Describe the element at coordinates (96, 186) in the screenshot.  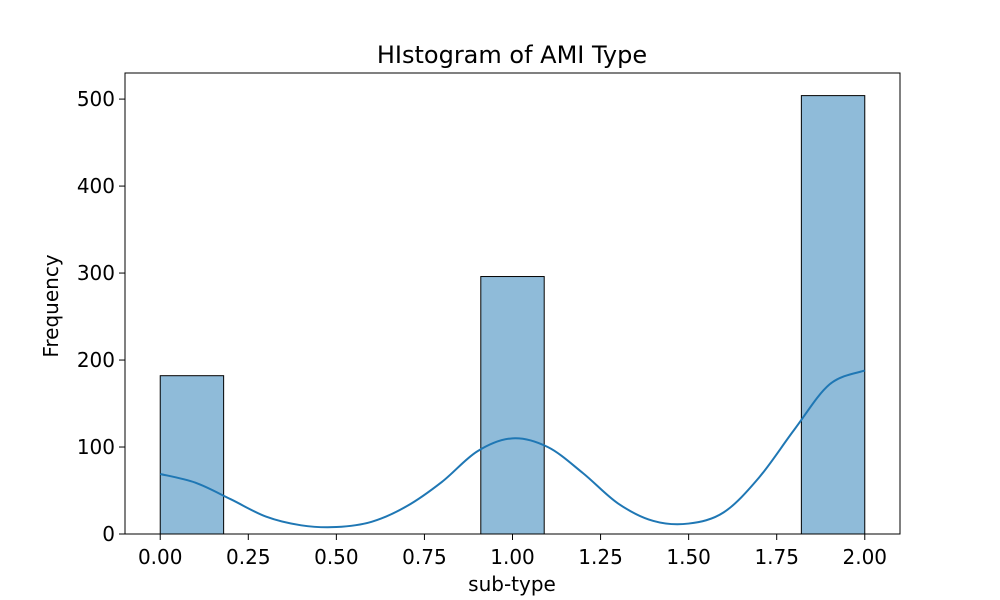
I see `y-tick-label: 400` at that location.